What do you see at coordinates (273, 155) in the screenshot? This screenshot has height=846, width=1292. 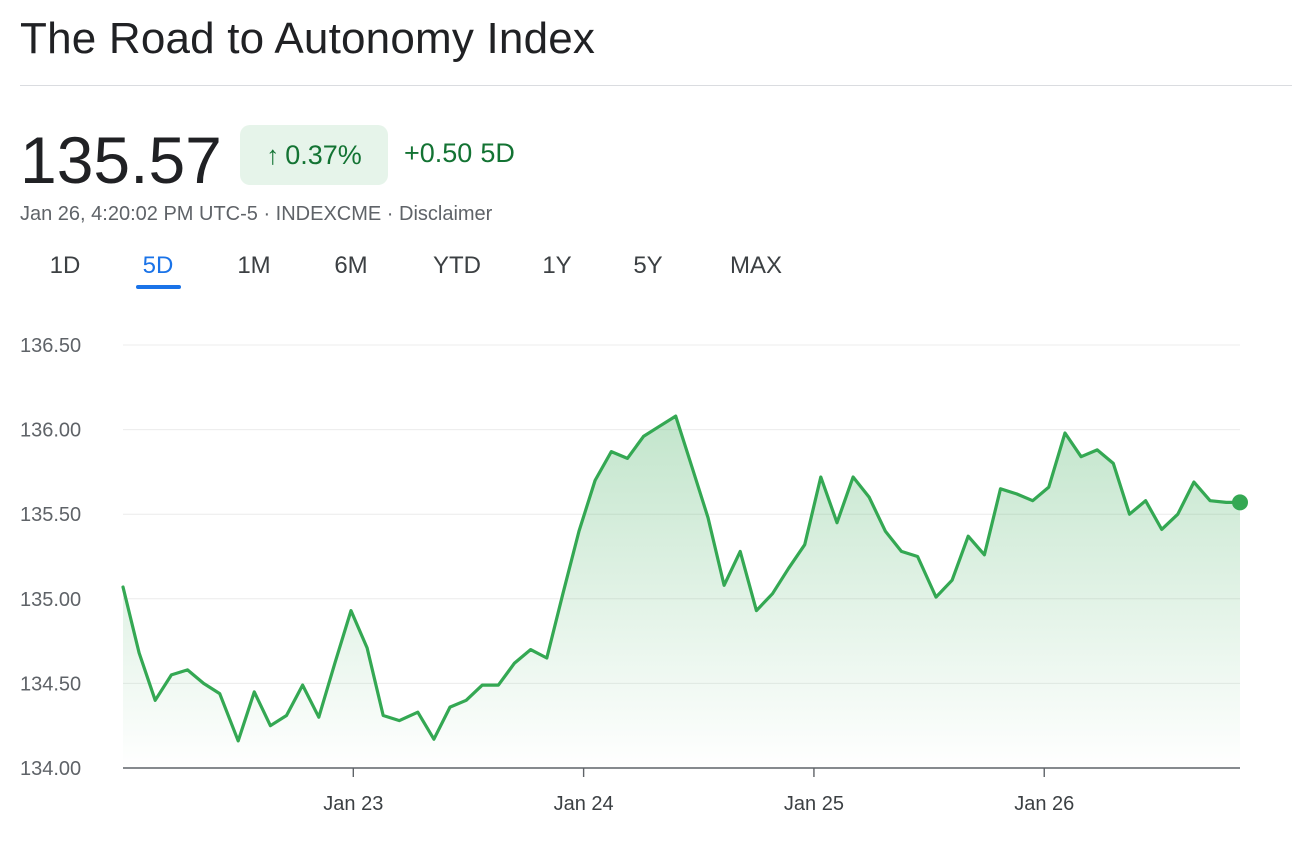 I see `arrow-up-icon: ↑` at bounding box center [273, 155].